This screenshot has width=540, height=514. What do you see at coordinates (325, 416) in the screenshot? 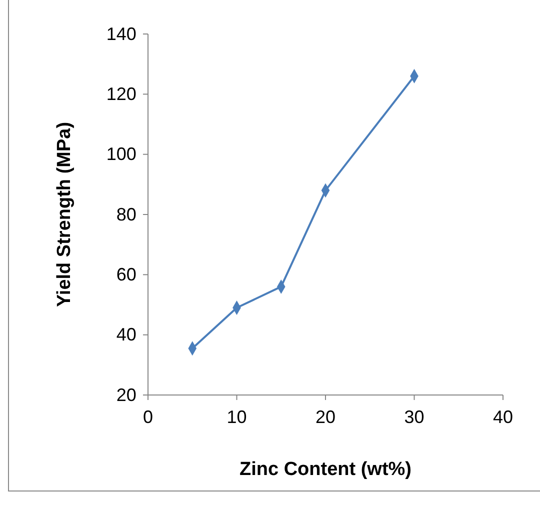
I see `x-tick-label: 20` at bounding box center [325, 416].